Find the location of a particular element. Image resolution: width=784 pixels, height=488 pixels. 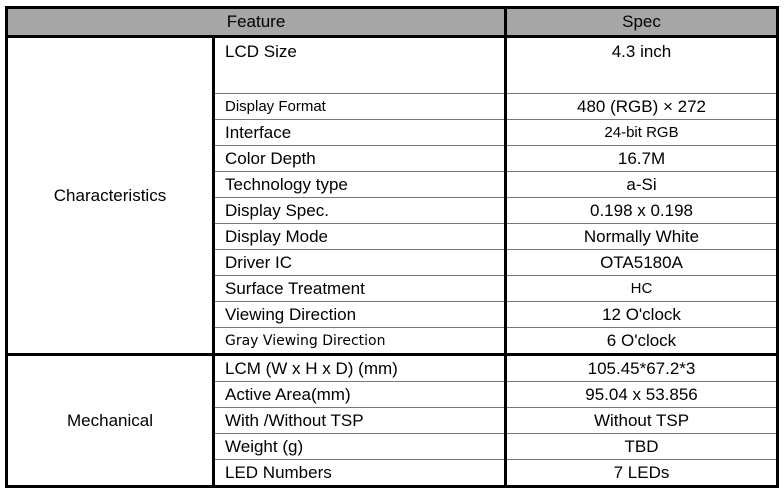

spec-cell: 6 O'clock is located at coordinates (641, 341).